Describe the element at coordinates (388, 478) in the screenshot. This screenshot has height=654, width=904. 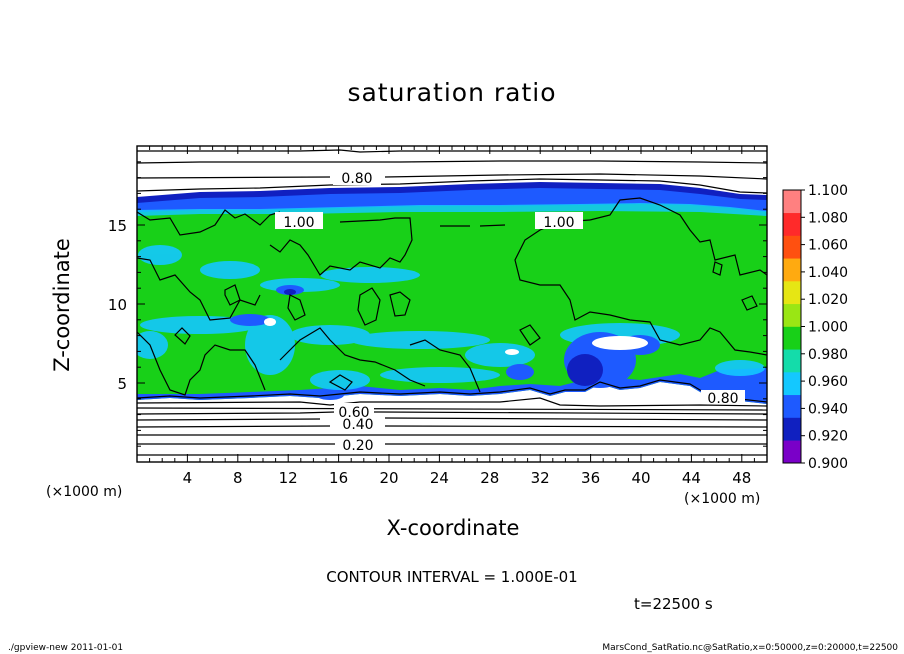
I see `x-tick-label: 20` at that location.